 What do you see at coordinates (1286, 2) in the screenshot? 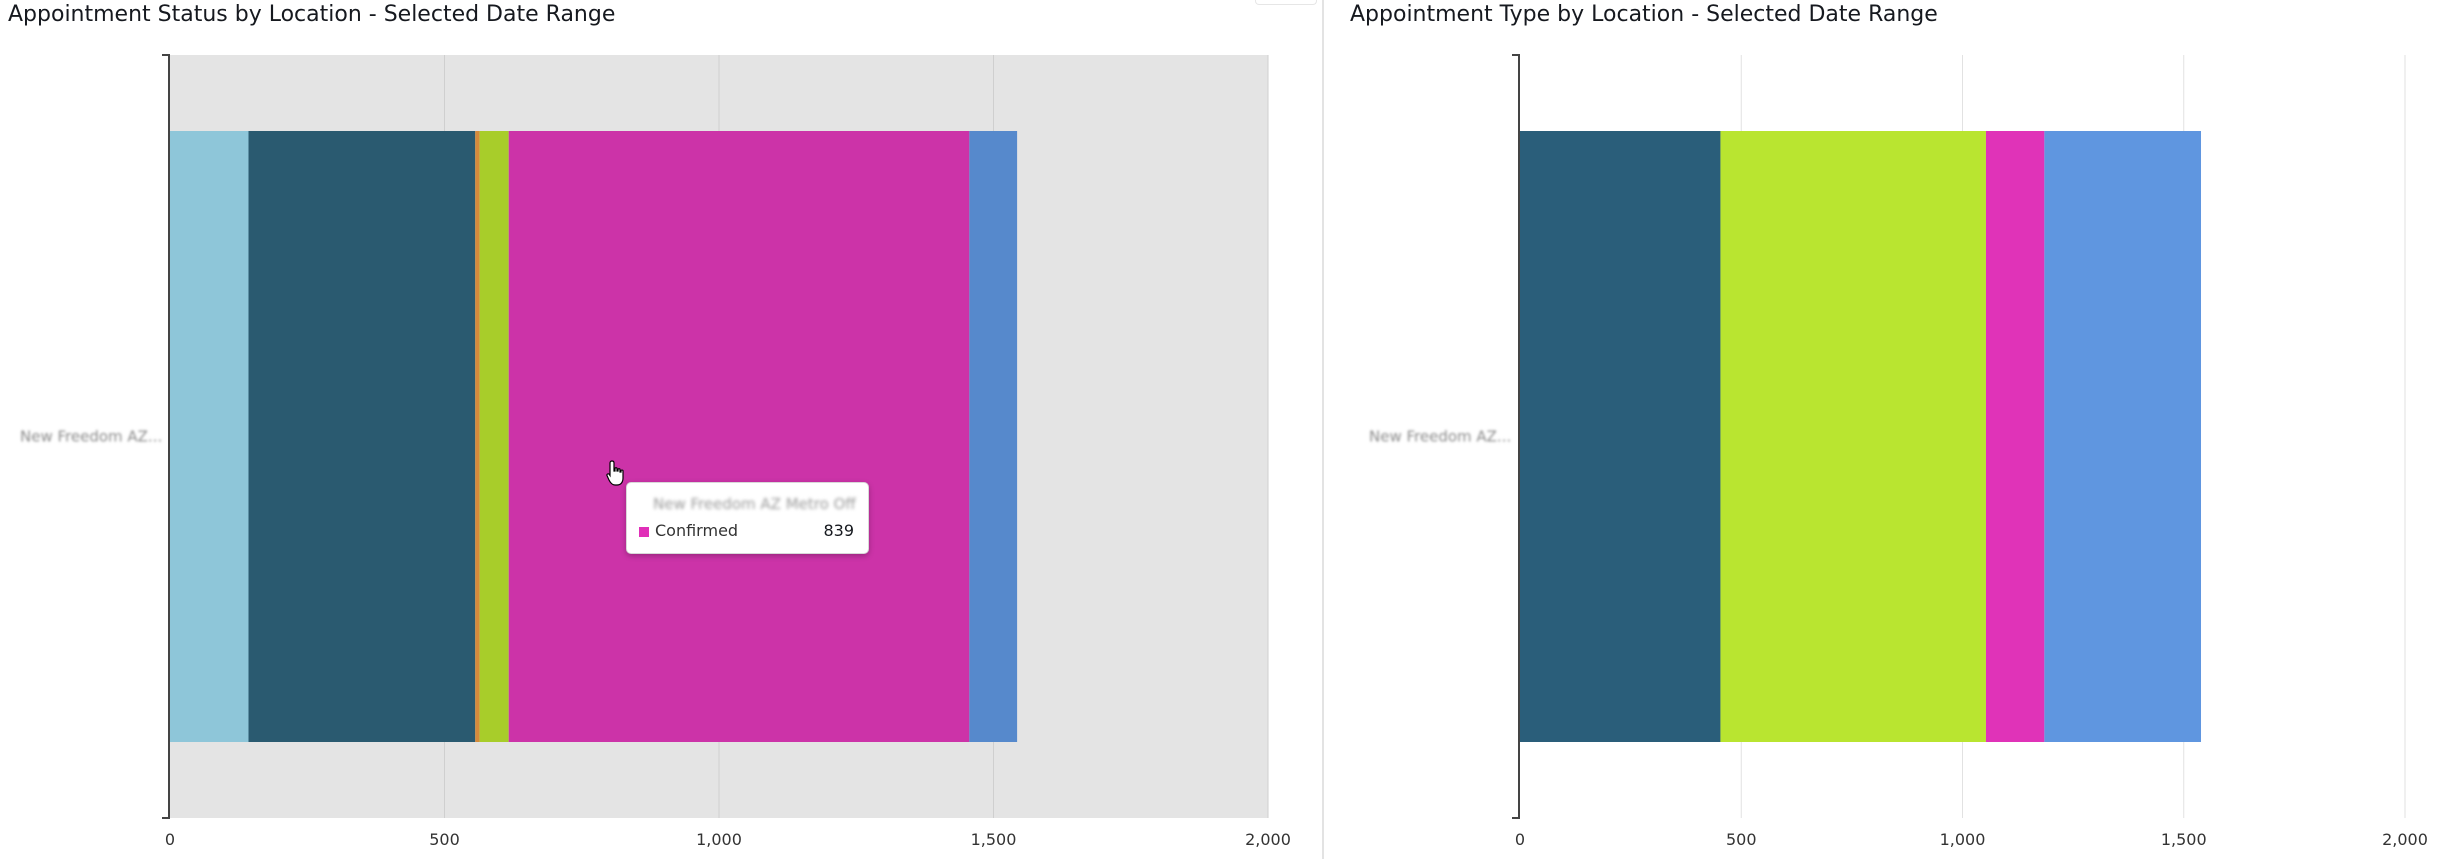
I see `panel-corner-tab` at bounding box center [1286, 2].